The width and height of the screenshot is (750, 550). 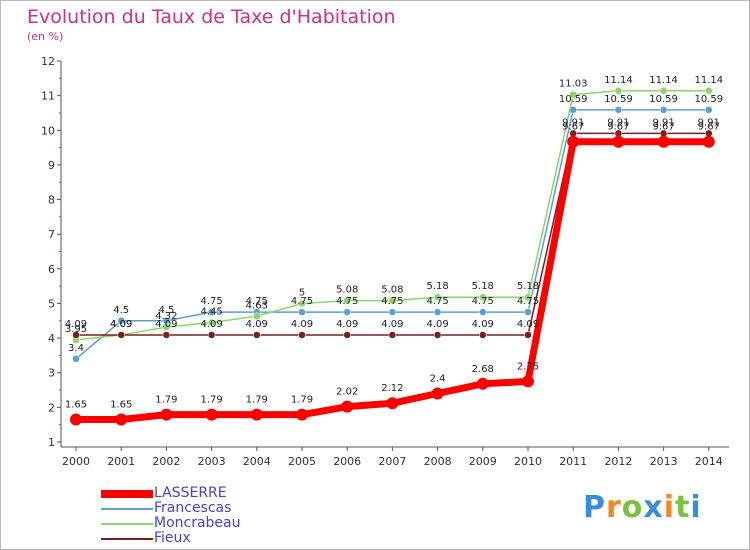 I want to click on data-label-francescas: 4.5, so click(x=121, y=310).